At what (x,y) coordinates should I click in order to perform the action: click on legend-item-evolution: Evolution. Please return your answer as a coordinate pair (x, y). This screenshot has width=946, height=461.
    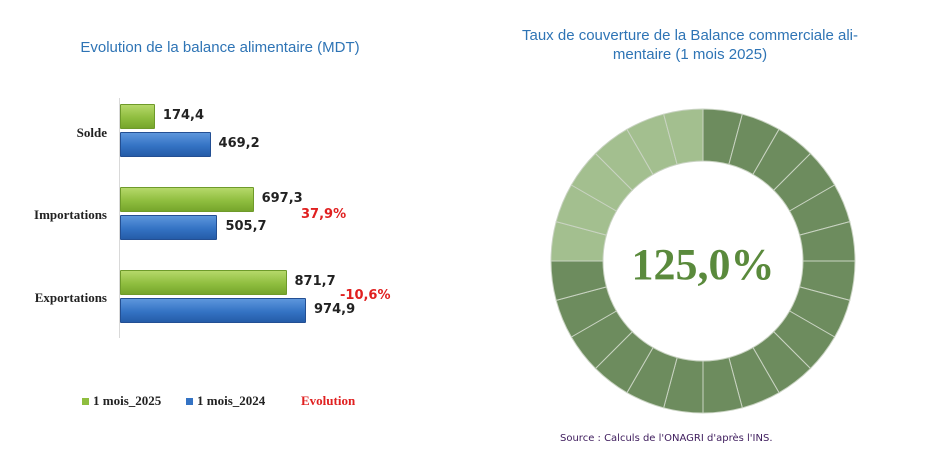
    Looking at the image, I should click on (328, 401).